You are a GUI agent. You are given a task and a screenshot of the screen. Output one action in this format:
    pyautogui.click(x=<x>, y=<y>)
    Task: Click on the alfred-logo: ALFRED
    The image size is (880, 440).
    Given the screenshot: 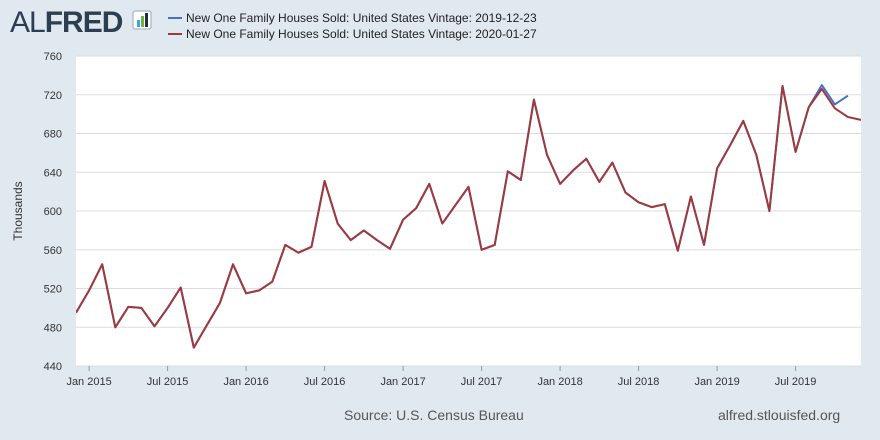 What is the action you would take?
    pyautogui.click(x=67, y=23)
    